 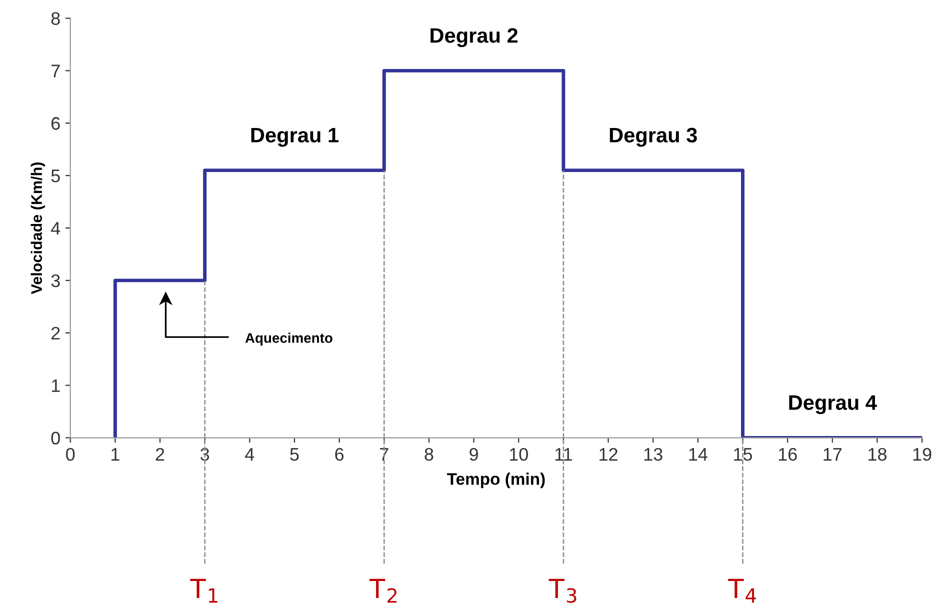 I want to click on ref-line-label: T$_{2}$, so click(x=383, y=590).